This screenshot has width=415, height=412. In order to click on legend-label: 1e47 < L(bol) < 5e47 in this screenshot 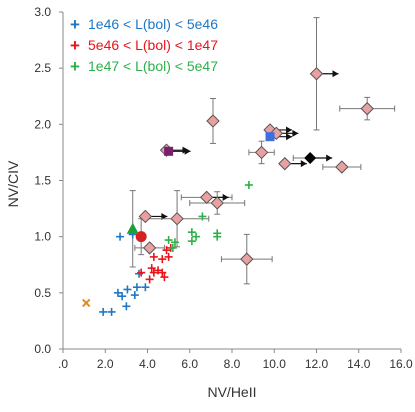, I will do `click(153, 66)`.